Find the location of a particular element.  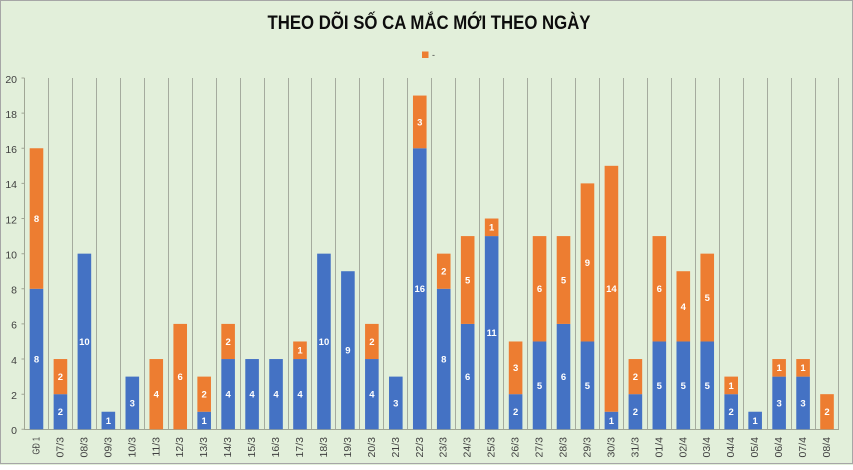

svg-text: 17/3 is located at coordinates (300, 447).